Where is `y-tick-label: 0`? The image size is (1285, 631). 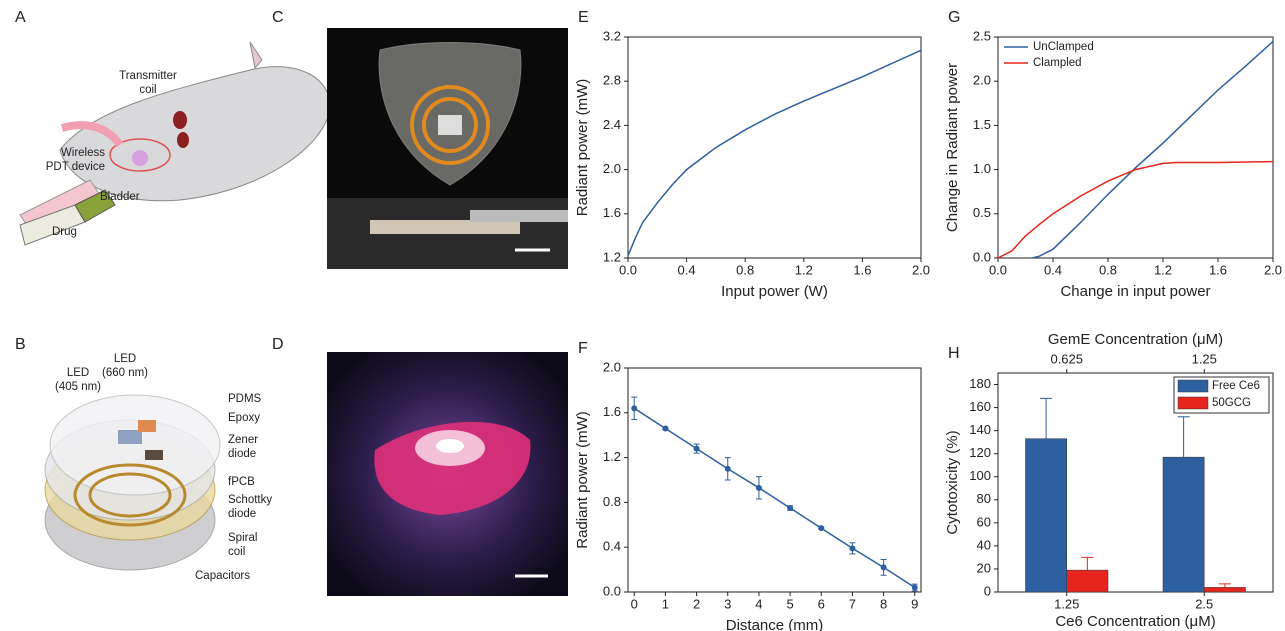 y-tick-label: 0 is located at coordinates (987, 590).